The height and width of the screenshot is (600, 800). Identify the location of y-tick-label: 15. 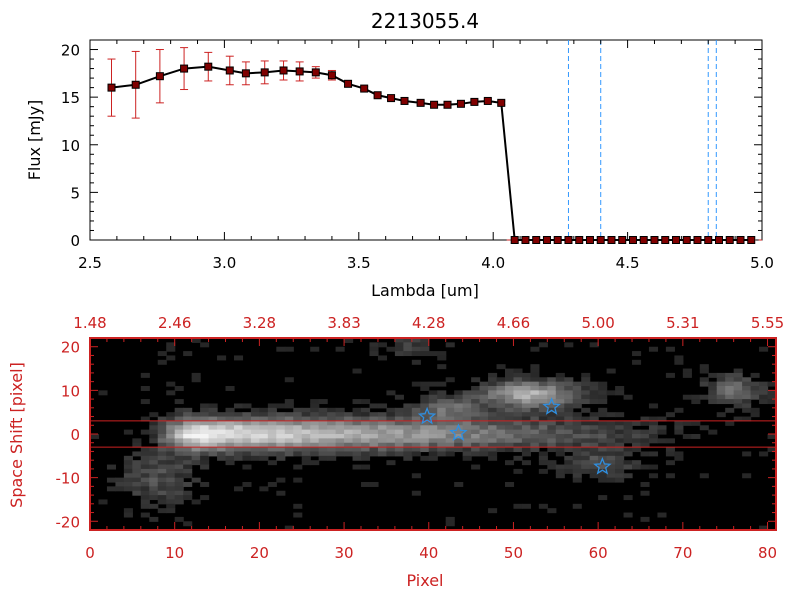
(70, 98).